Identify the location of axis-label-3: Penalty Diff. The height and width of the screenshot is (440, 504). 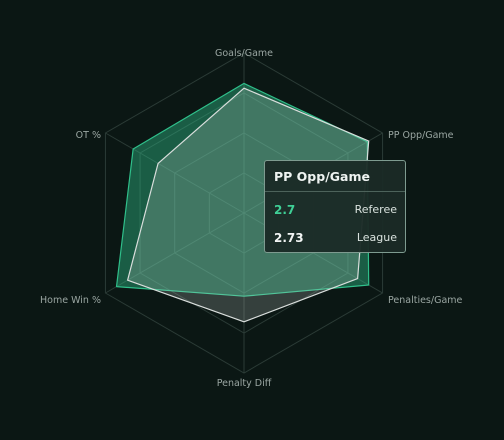
(244, 383).